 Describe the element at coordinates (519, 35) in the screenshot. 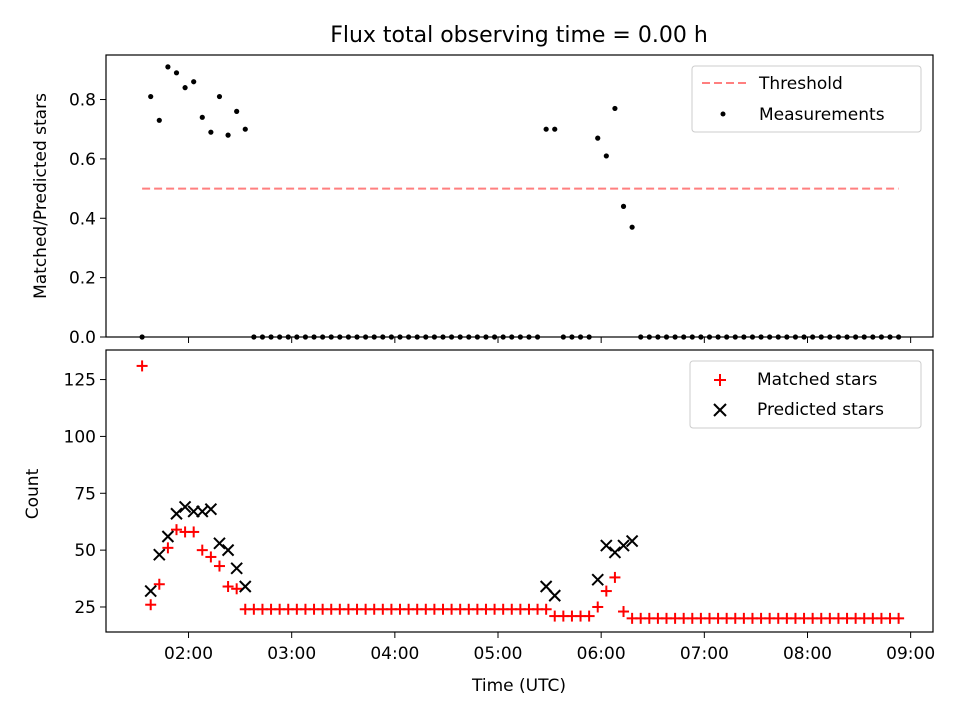

I see `chart-title: Flux total observing time = 0.00 h` at that location.